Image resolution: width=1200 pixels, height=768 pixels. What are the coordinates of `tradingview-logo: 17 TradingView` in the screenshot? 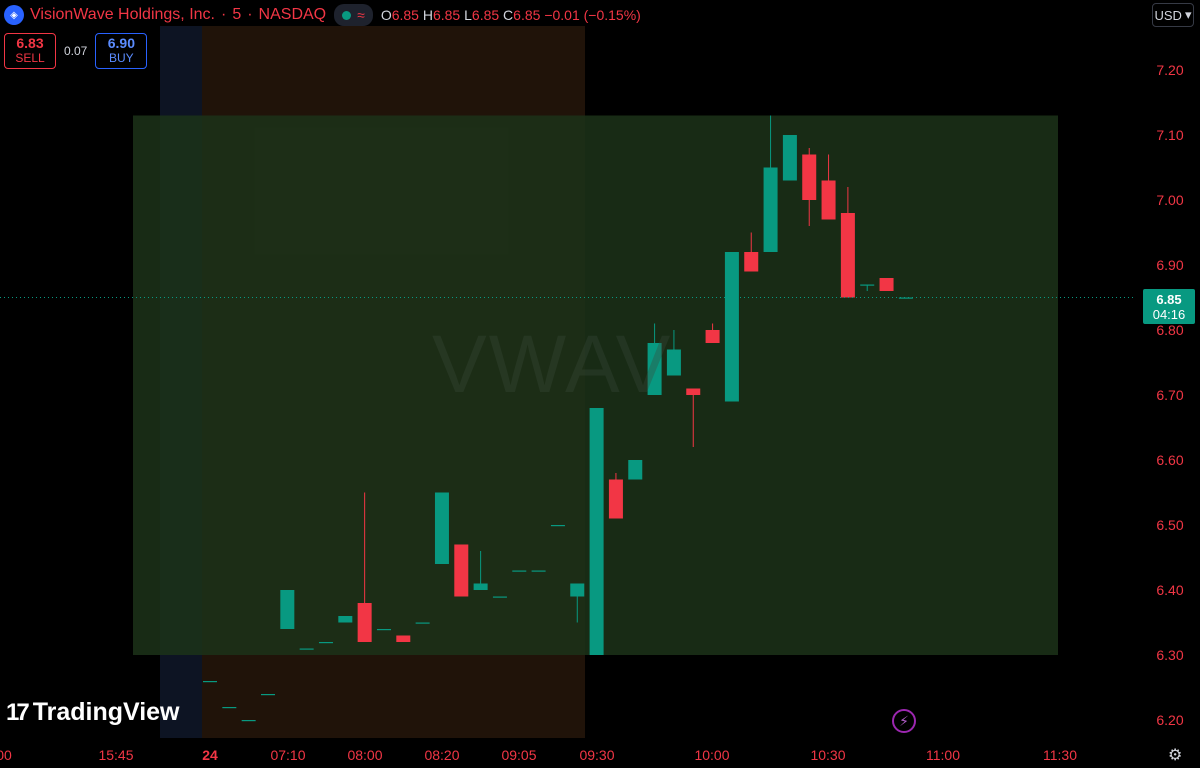 It's located at (93, 712).